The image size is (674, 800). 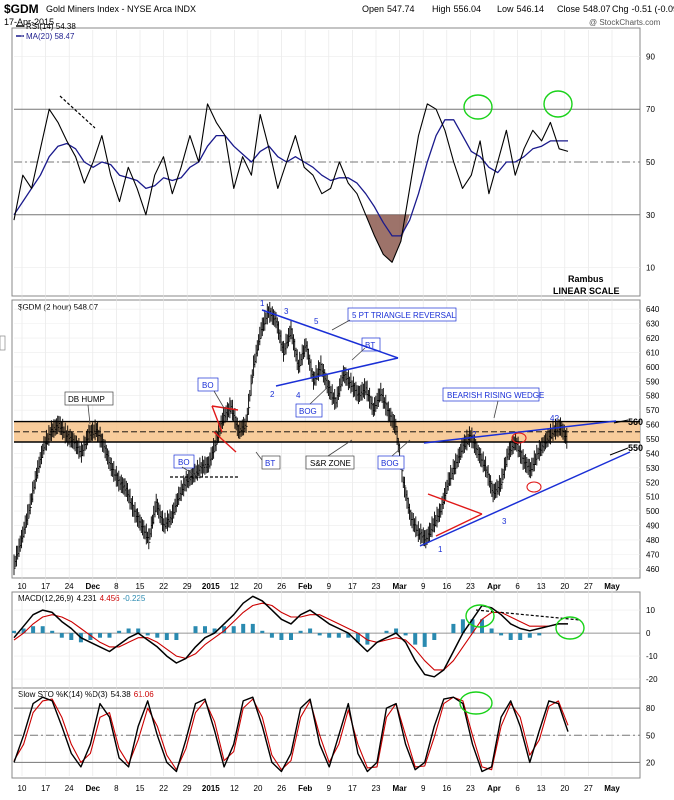 What do you see at coordinates (234, 788) in the screenshot?
I see `x-tick-label-bottom: 12` at bounding box center [234, 788].